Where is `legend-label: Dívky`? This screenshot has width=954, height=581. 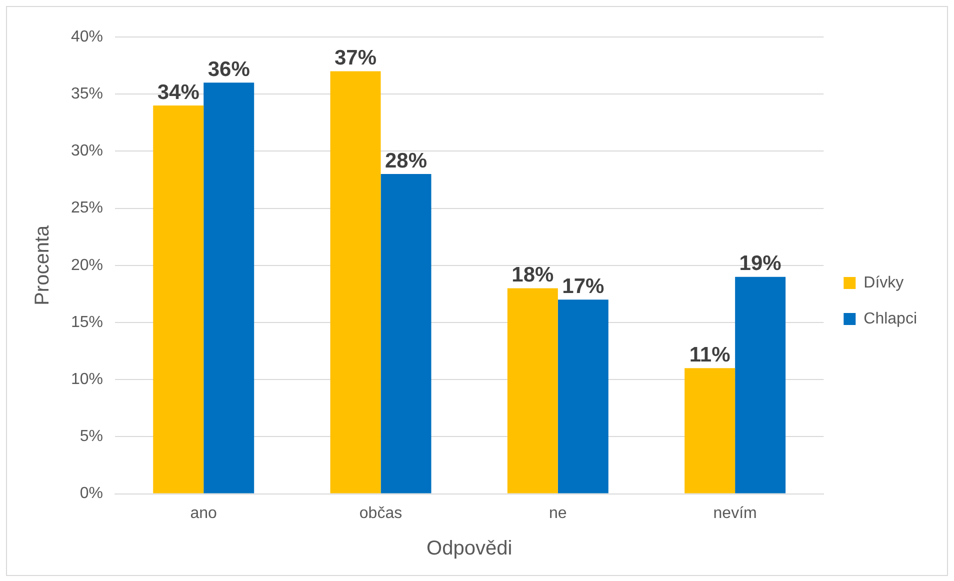
legend-label: Dívky is located at coordinates (884, 283).